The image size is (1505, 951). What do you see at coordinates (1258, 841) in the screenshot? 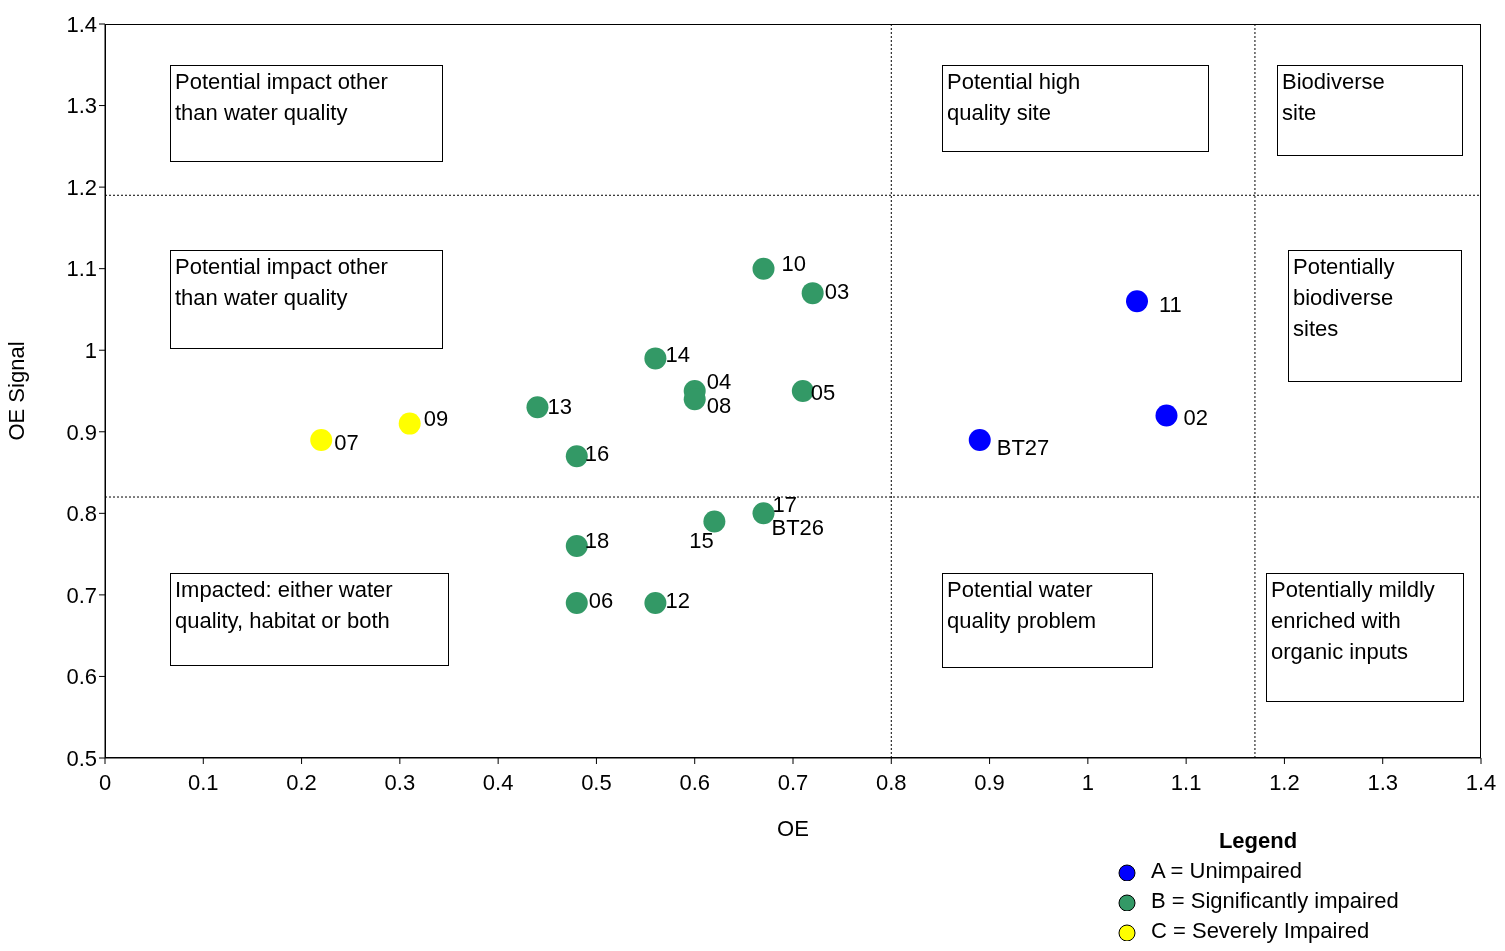
I see `legend-title: Legend` at bounding box center [1258, 841].